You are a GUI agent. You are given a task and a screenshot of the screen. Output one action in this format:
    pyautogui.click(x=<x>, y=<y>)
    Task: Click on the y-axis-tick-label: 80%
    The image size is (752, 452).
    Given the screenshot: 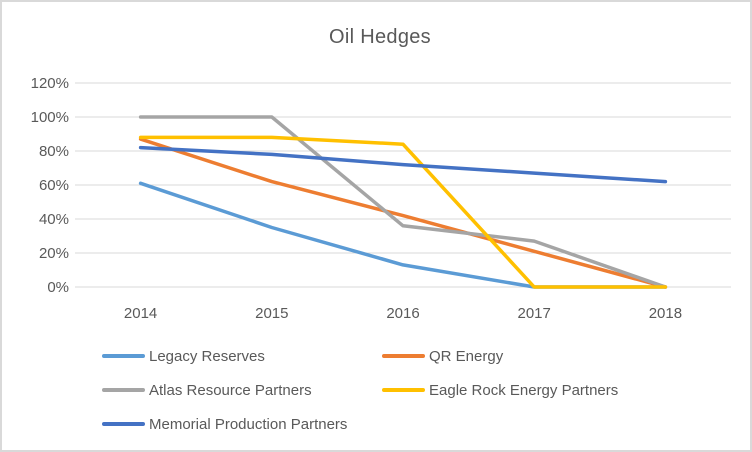 What is the action you would take?
    pyautogui.click(x=54, y=151)
    